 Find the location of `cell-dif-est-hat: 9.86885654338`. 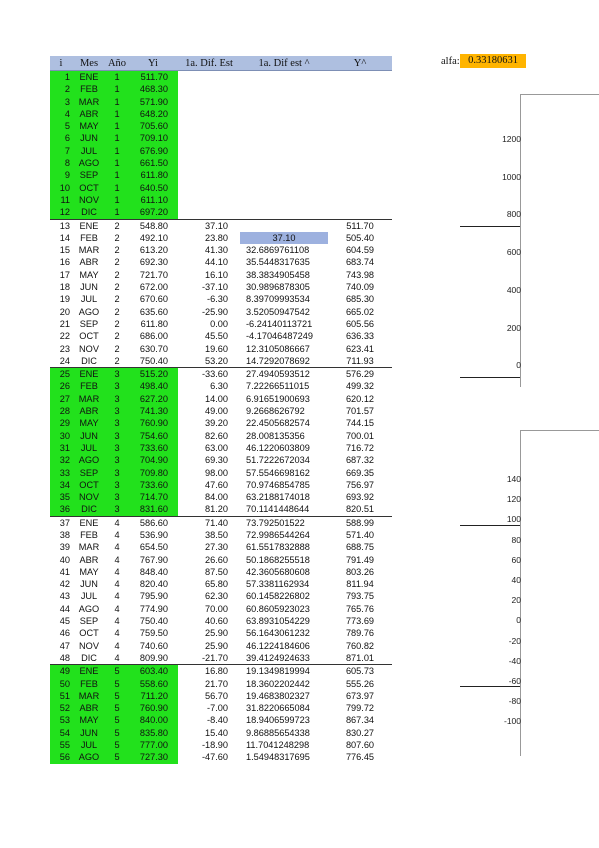

cell-dif-est-hat: 9.86885654338 is located at coordinates (278, 732).